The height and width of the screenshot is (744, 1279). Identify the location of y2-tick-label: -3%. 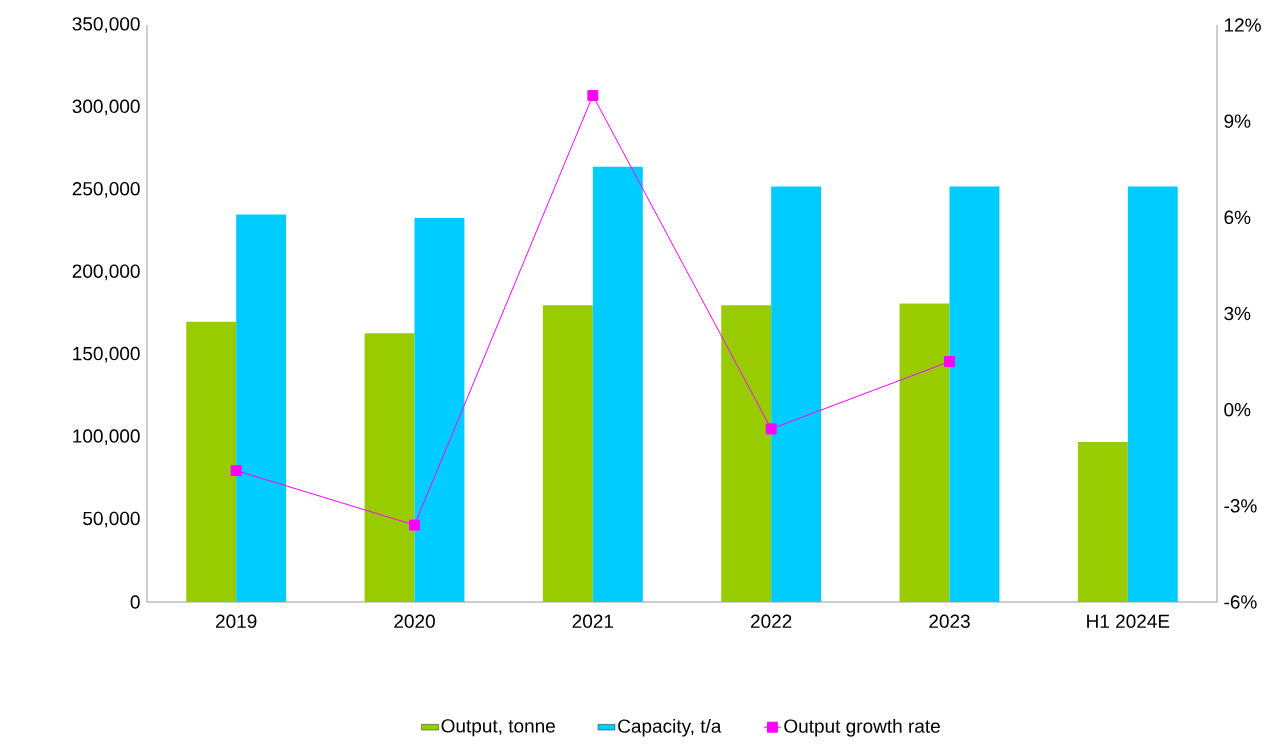
(1240, 506).